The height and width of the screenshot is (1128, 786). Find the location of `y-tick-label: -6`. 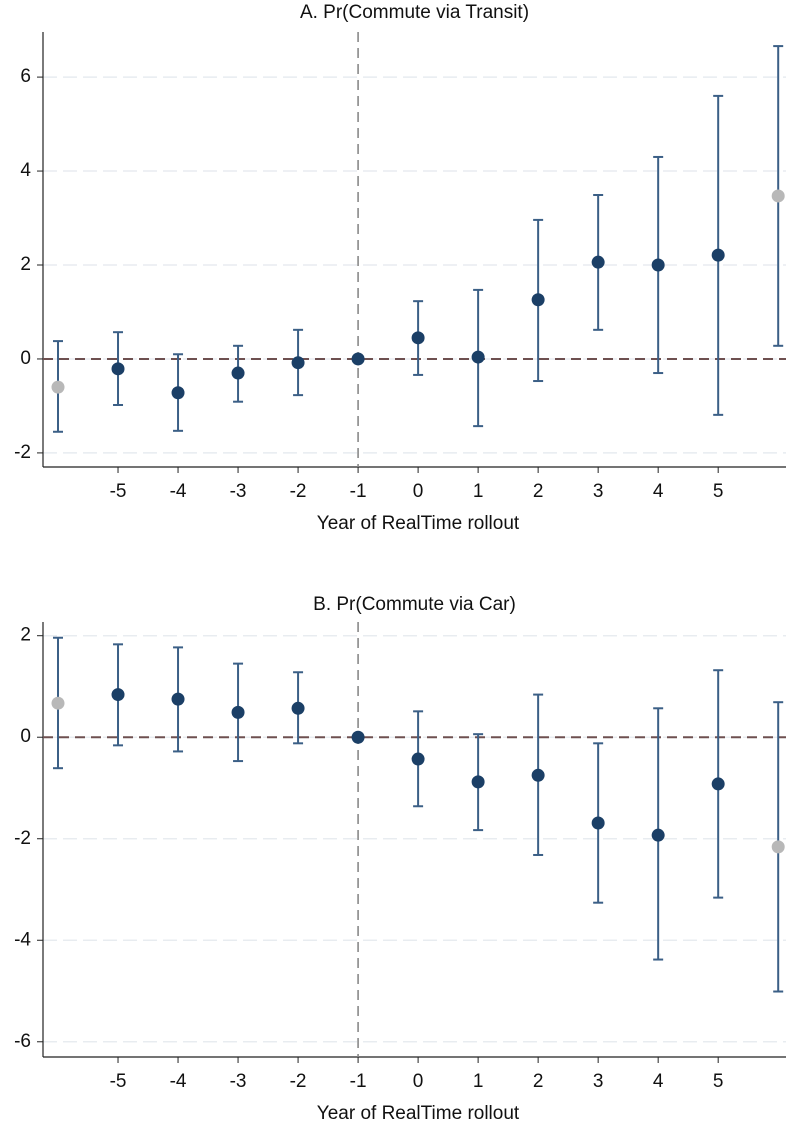

y-tick-label: -6 is located at coordinates (22, 1041).